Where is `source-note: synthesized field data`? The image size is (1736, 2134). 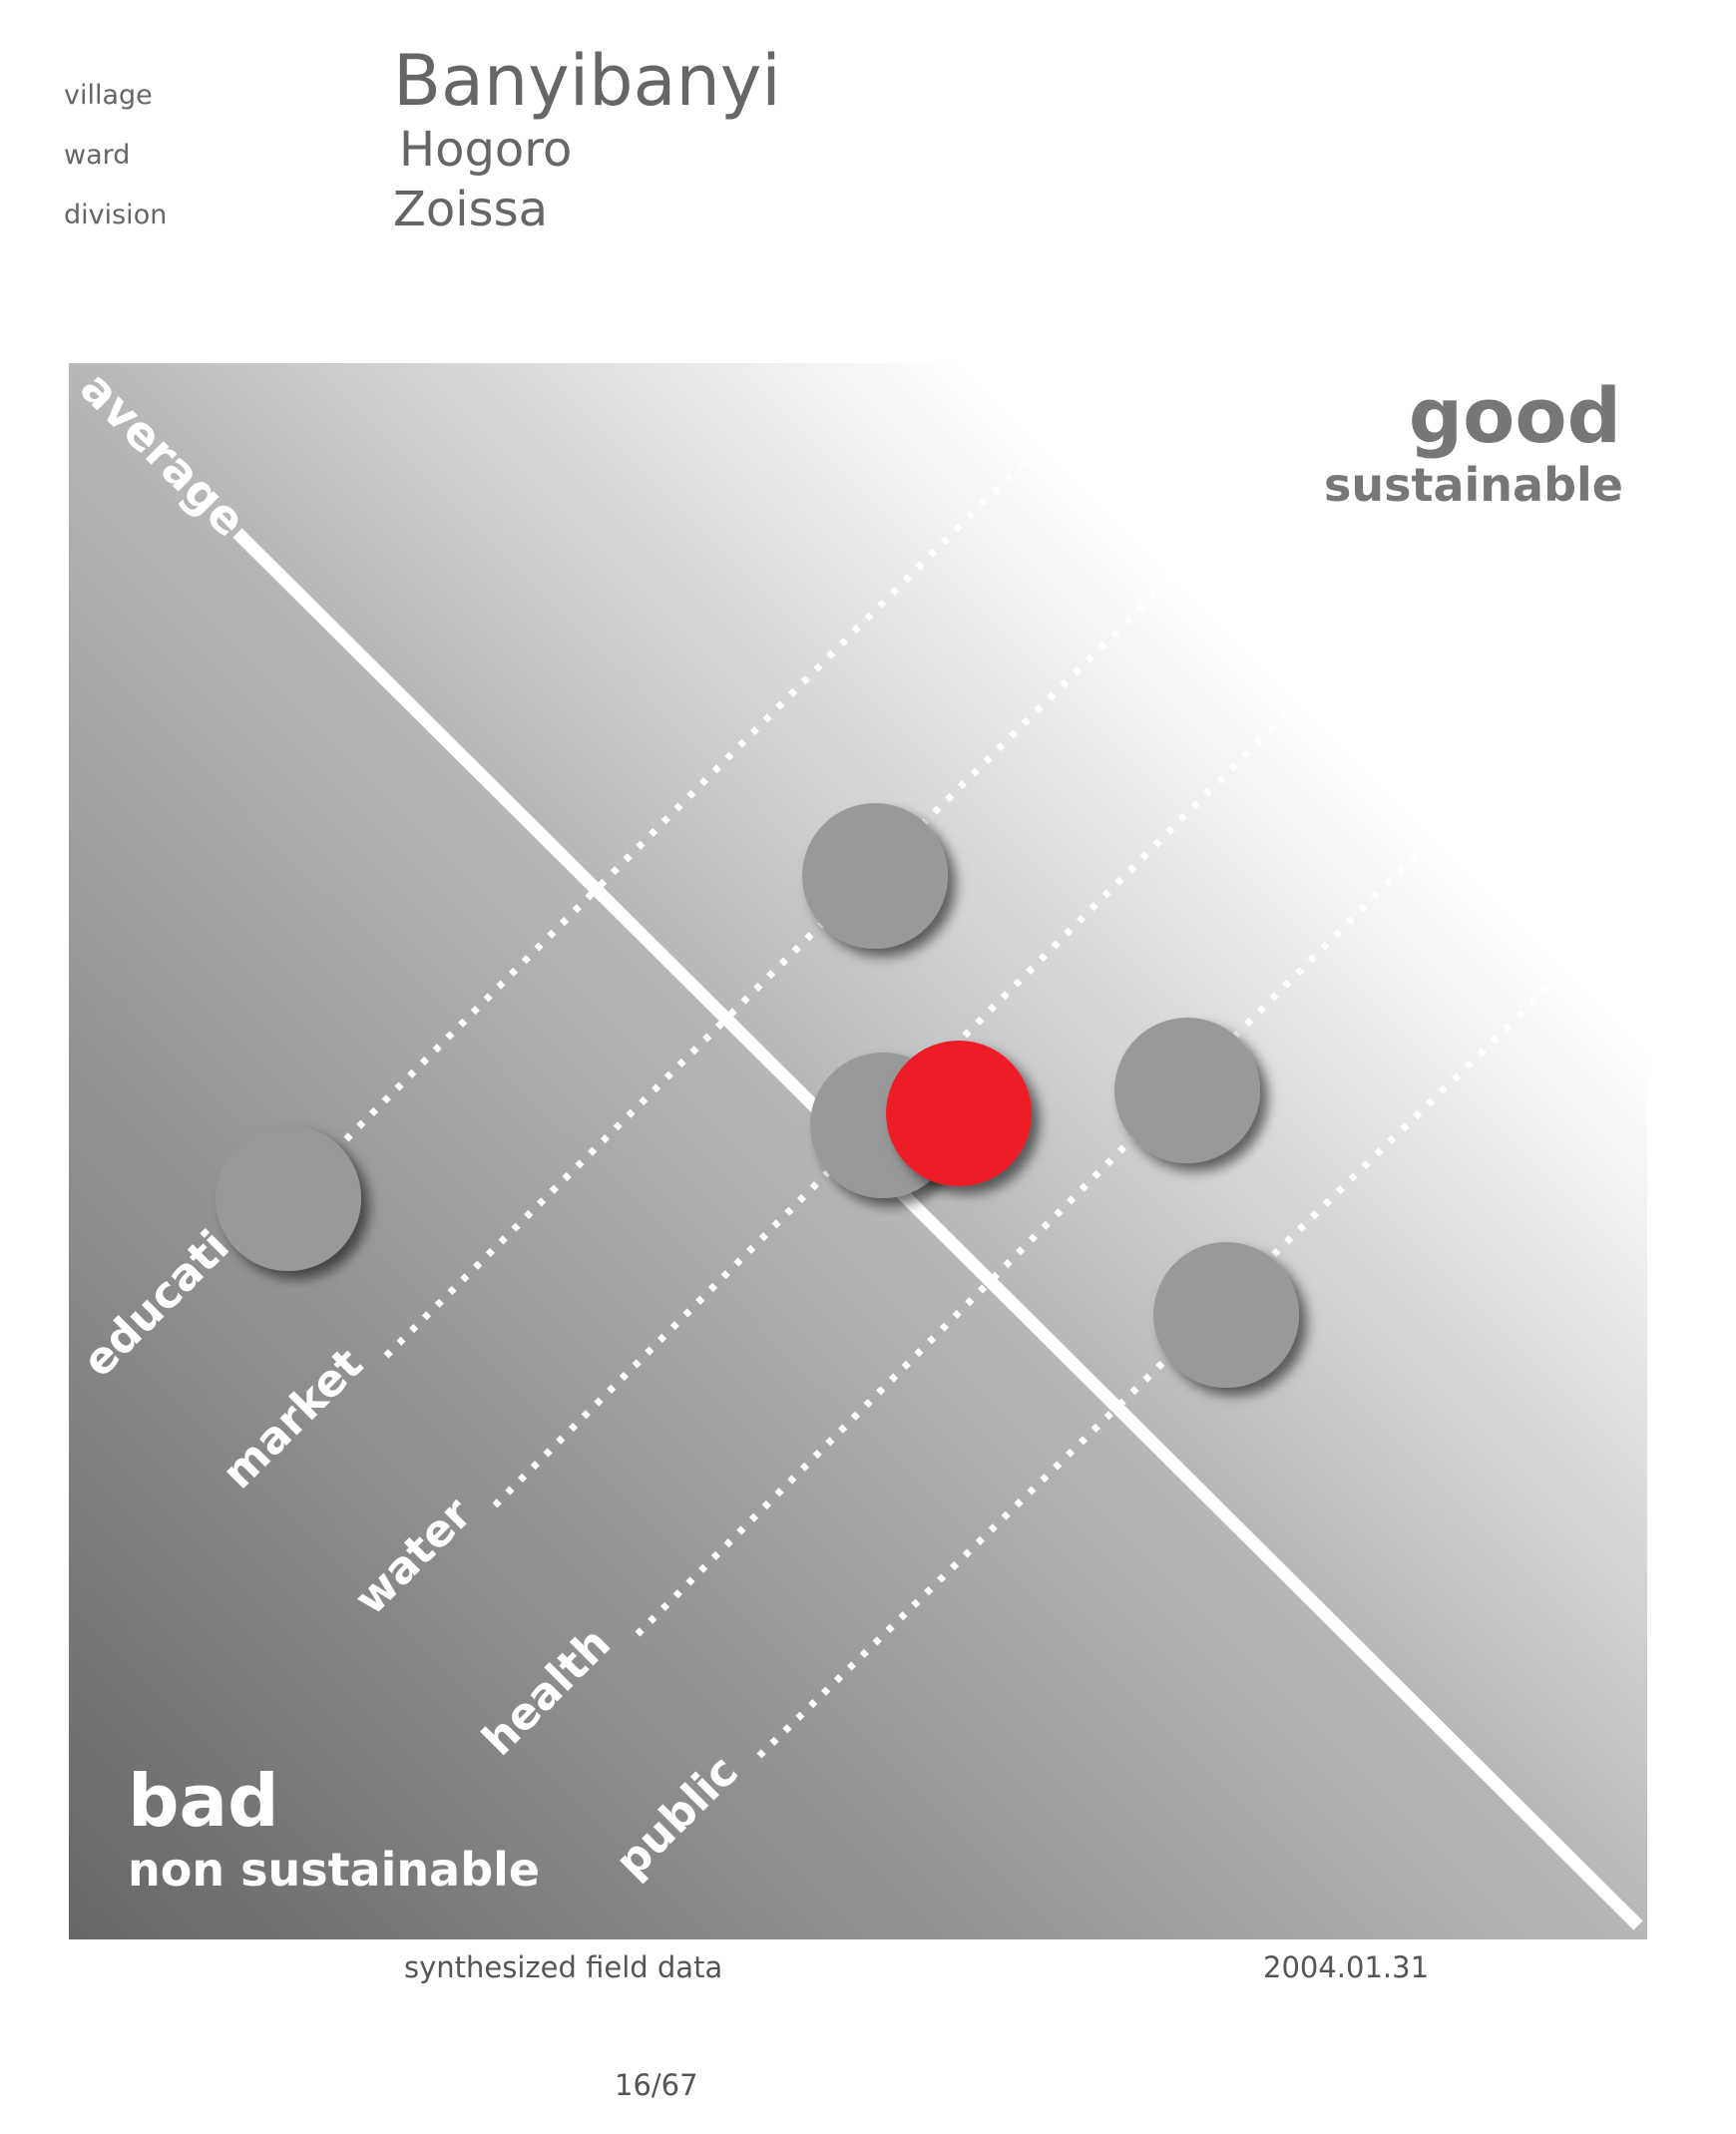
source-note: synthesized field data is located at coordinates (563, 1967).